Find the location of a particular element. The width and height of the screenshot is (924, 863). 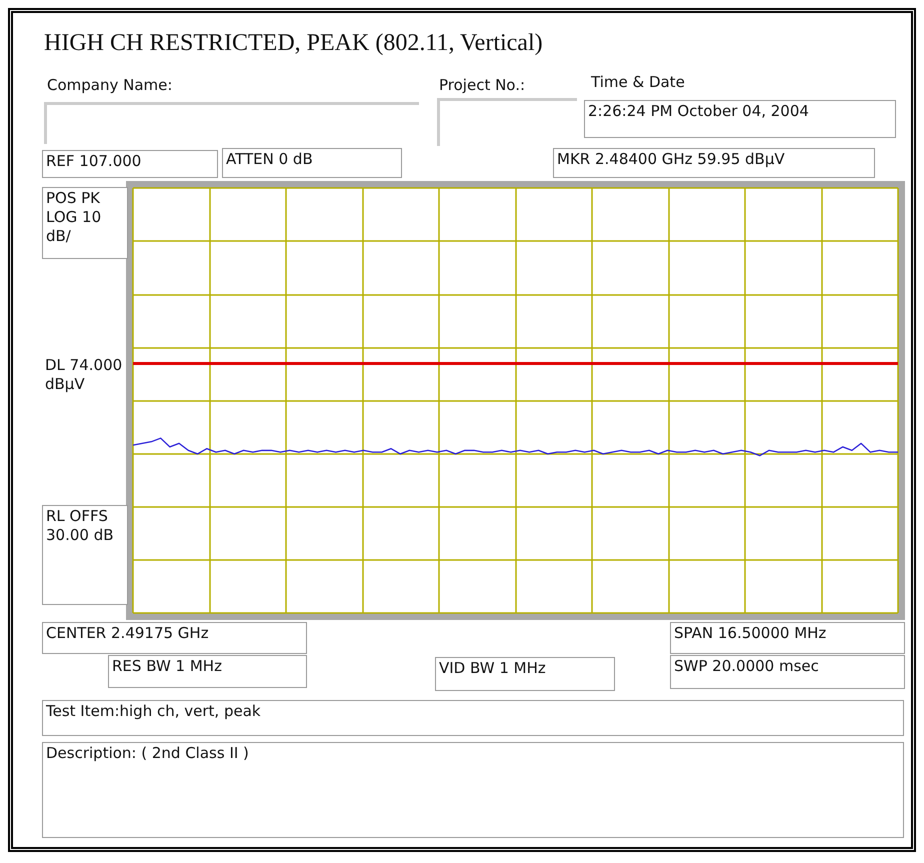

text: REF 107.000 is located at coordinates (130, 164).